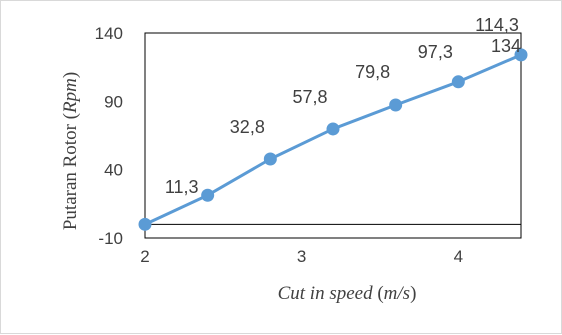 The image size is (562, 335). I want to click on x-axis-title: Cut in speed (m/s), so click(347, 293).